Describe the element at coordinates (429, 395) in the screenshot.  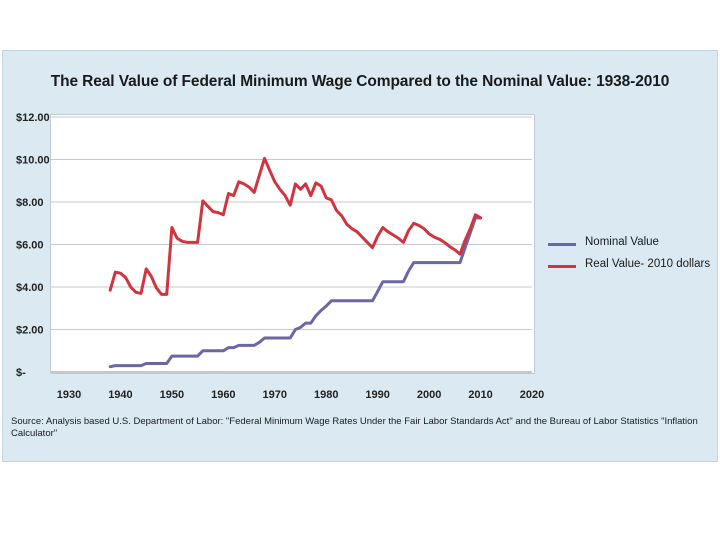
I see `x-tick-label: 2000` at that location.